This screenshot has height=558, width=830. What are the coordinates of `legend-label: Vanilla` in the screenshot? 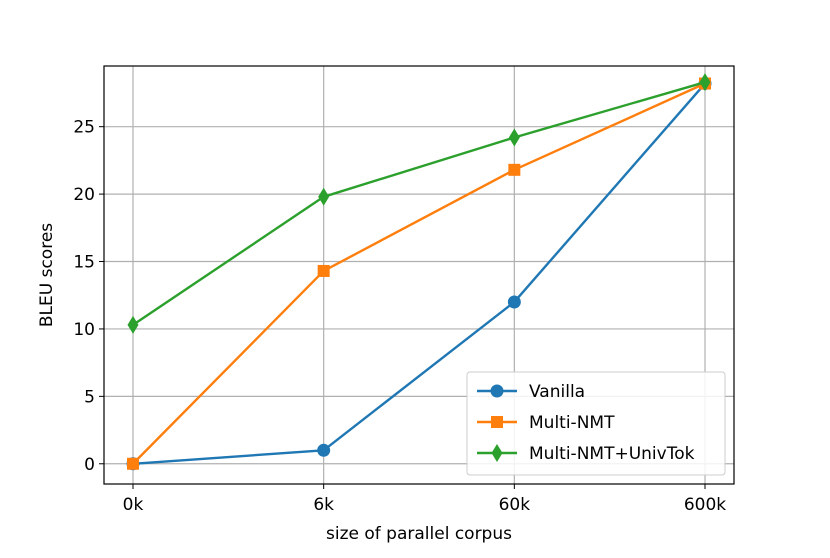 It's located at (557, 392).